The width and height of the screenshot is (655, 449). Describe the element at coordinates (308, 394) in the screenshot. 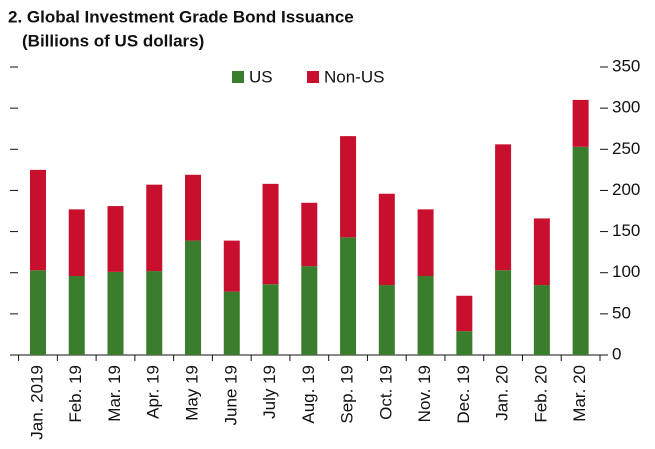

I see `x-tick-label: Aug. 19` at that location.